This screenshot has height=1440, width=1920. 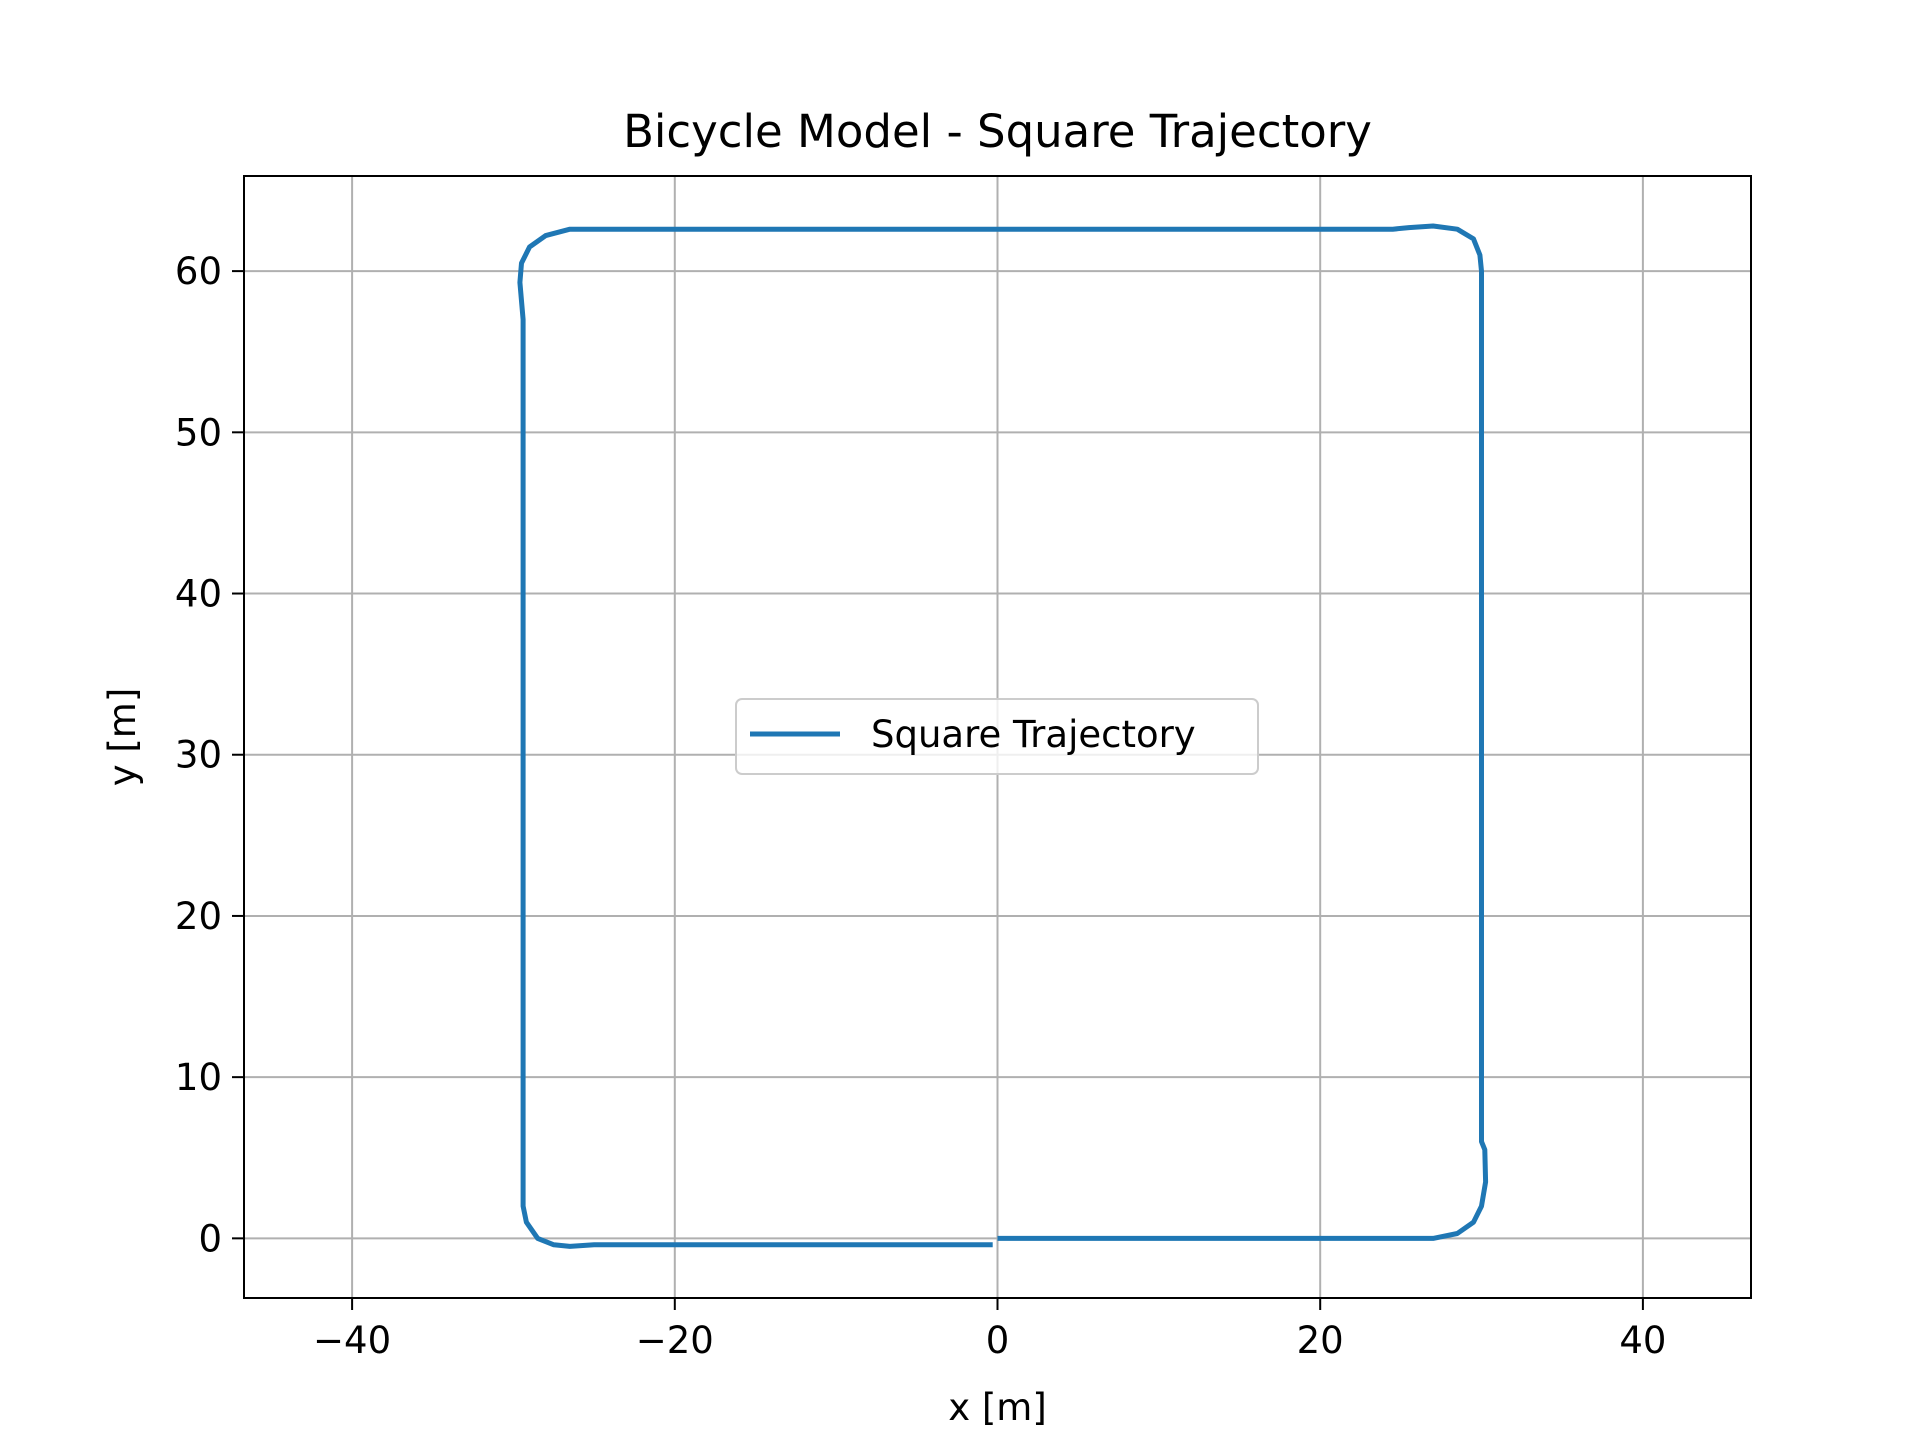 I want to click on y-tick-label: 50, so click(x=198, y=432).